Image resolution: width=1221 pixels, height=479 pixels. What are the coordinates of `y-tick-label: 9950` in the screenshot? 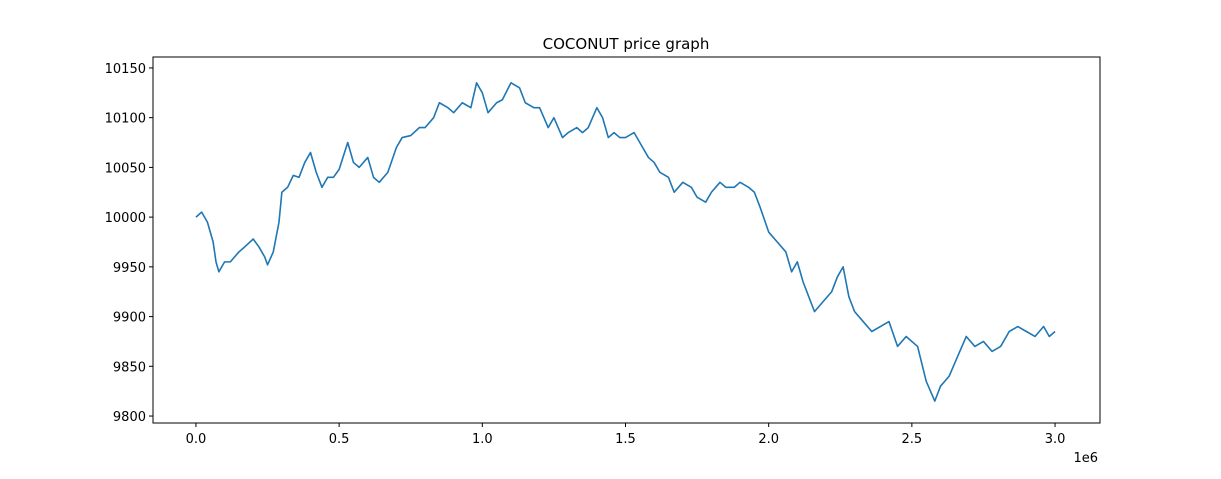 It's located at (129, 268).